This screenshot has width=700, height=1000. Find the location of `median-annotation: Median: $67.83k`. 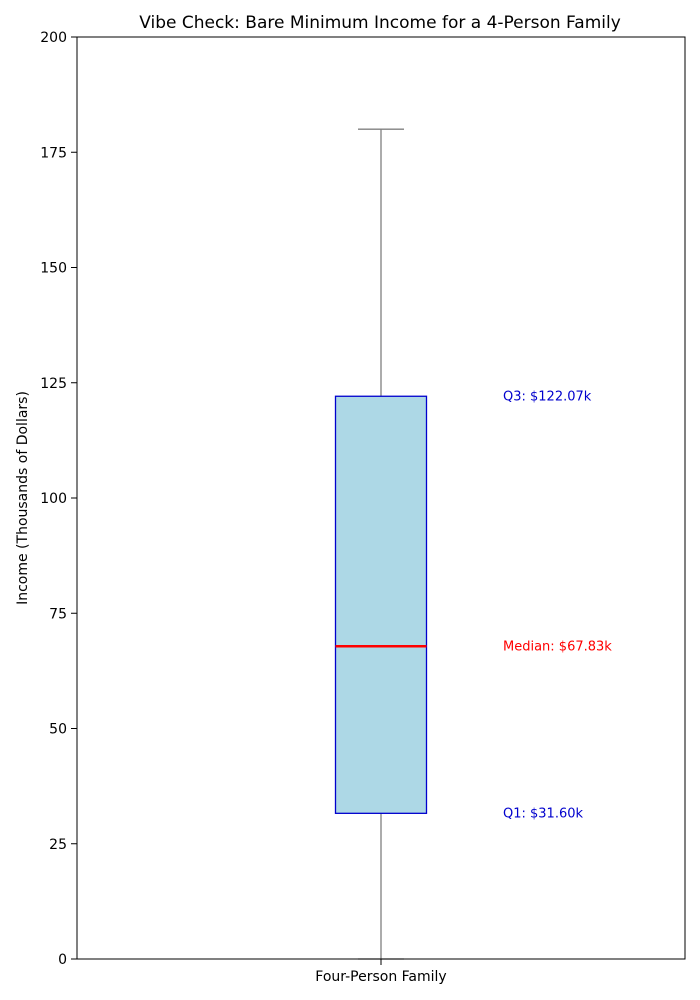

median-annotation: Median: $67.83k is located at coordinates (557, 646).